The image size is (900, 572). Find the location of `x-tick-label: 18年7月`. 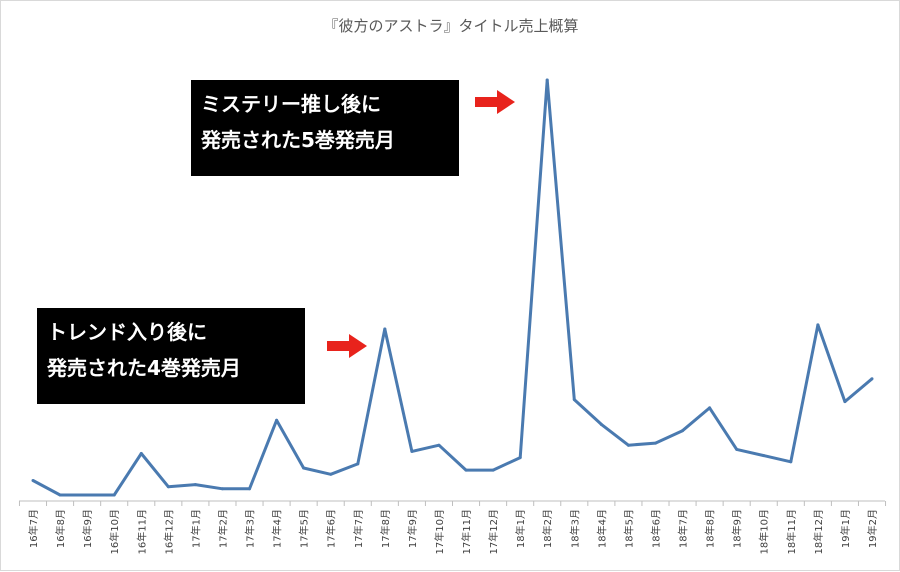

x-tick-label: 18年7月 is located at coordinates (683, 528).